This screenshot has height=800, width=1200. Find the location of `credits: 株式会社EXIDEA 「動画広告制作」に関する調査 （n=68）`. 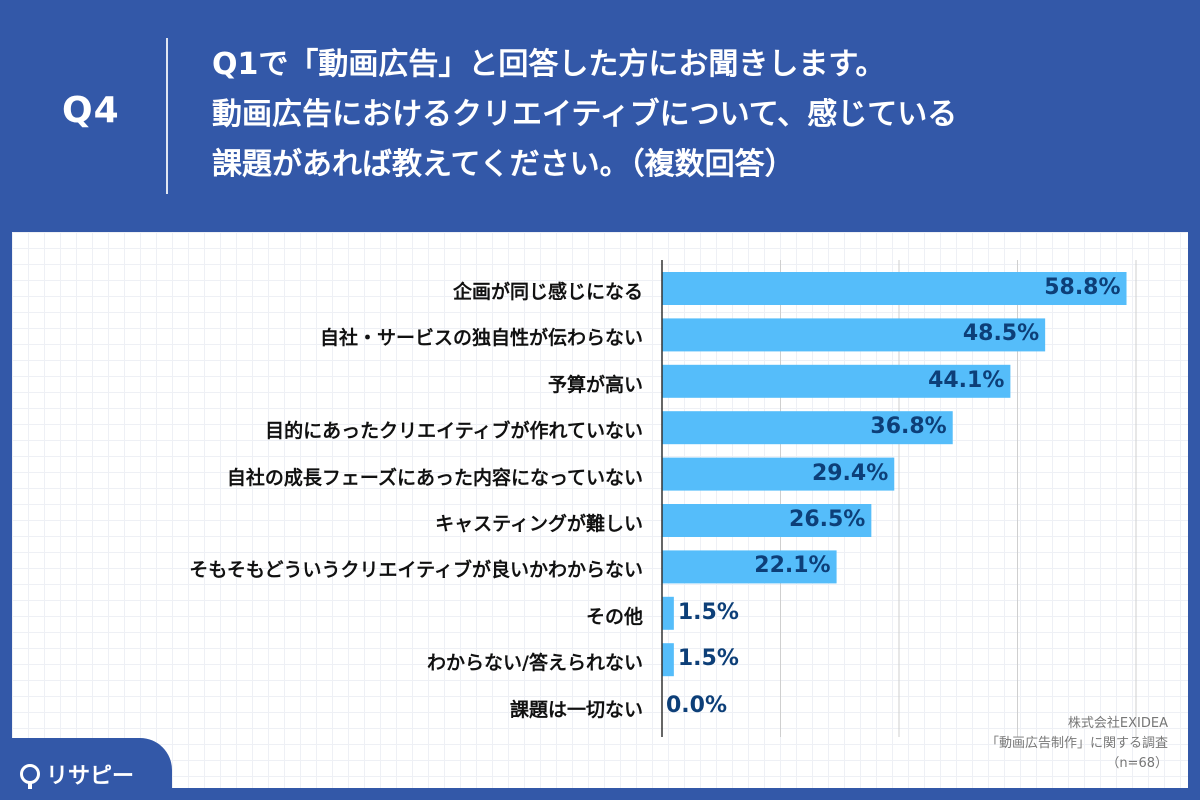

credits: 株式会社EXIDEA 「動画広告制作」に関する調査 （n=68） is located at coordinates (1077, 744).